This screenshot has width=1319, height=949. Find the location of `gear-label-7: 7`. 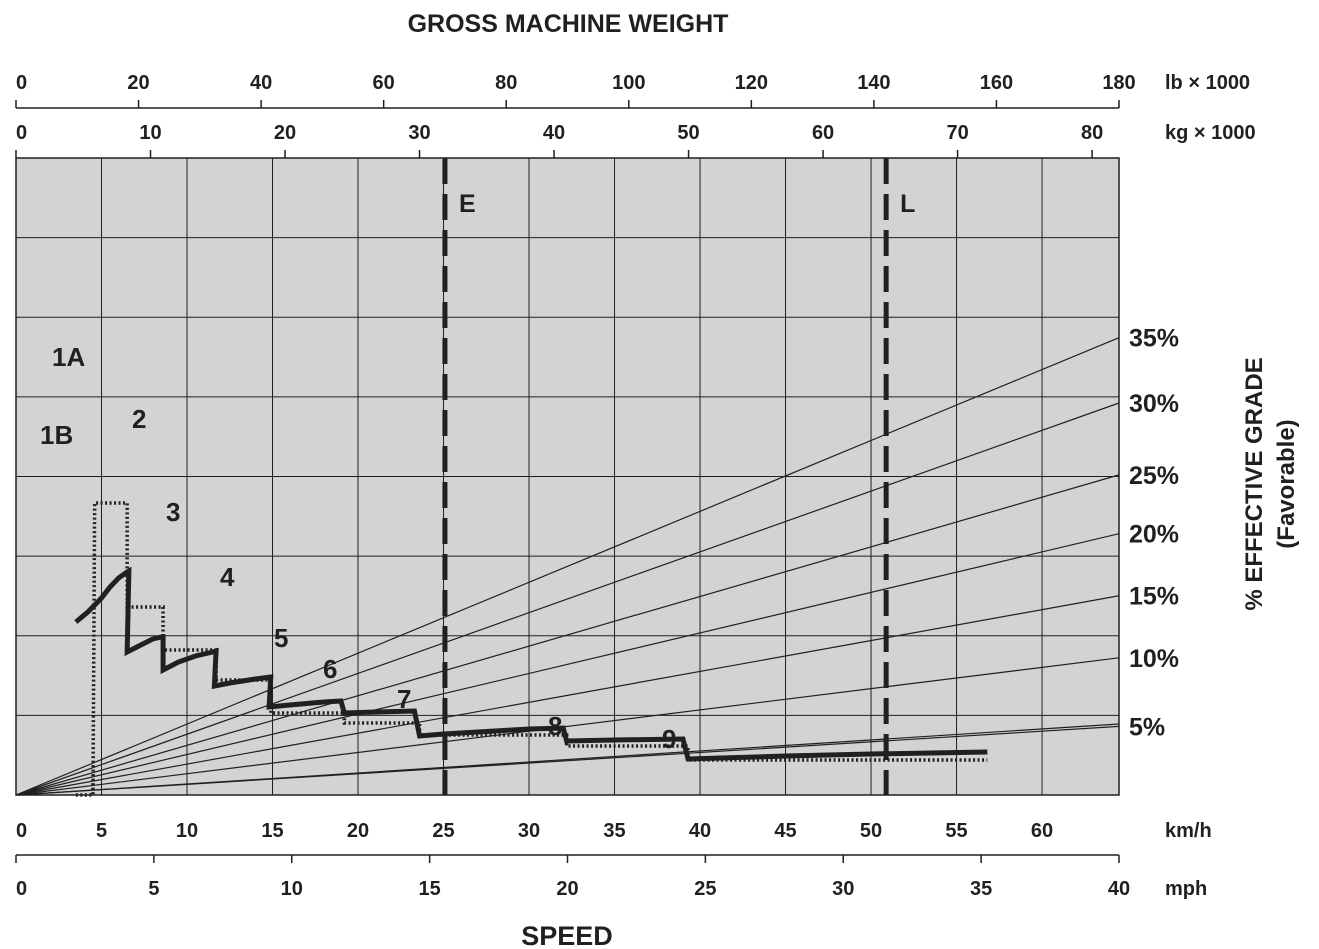

gear-label-7: 7 is located at coordinates (404, 699).